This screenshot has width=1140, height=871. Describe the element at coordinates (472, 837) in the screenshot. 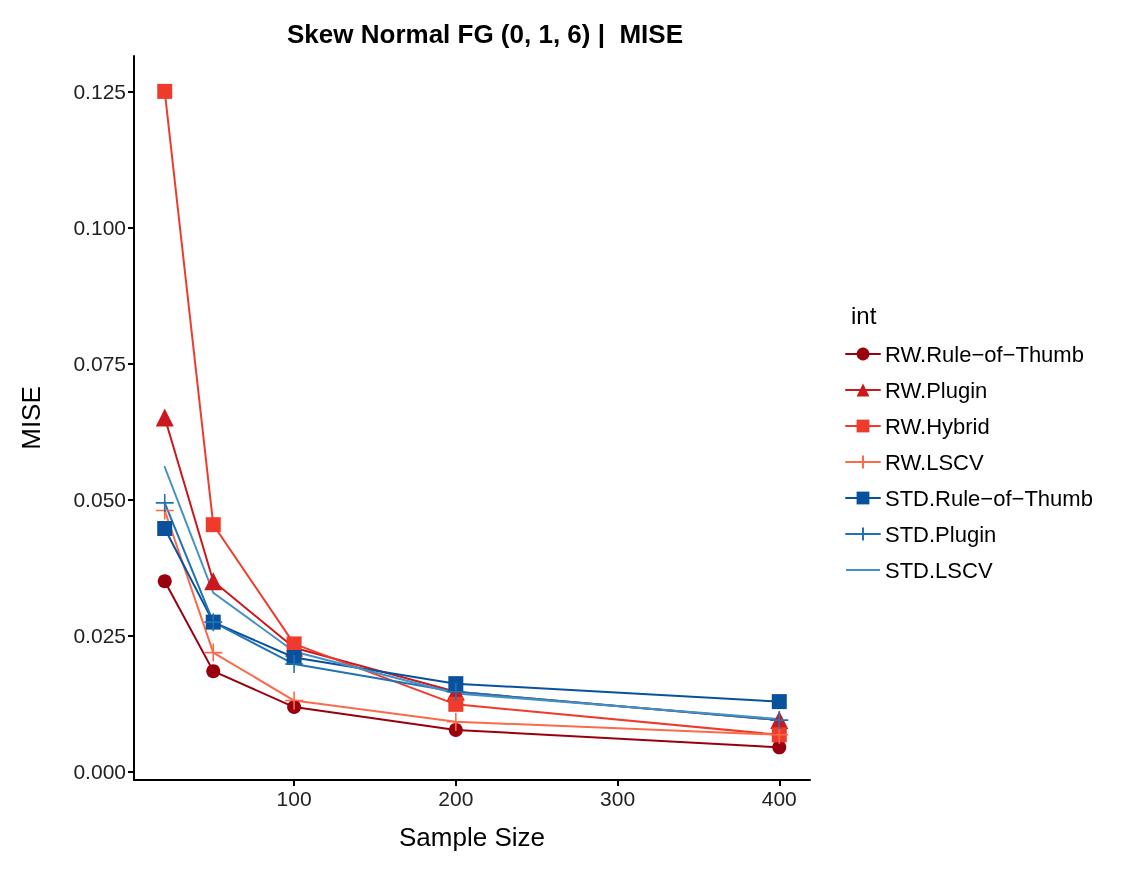

I see `x-axis-title: Sample Size` at that location.